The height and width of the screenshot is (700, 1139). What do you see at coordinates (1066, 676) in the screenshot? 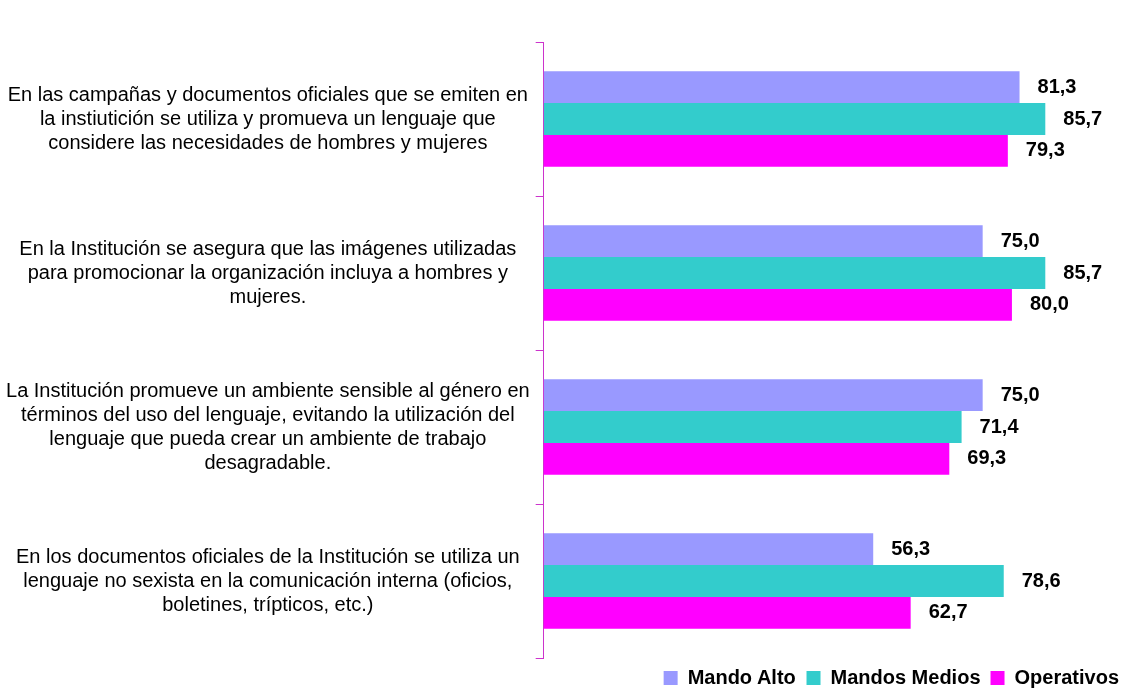
I see `legend-label: Operativos` at bounding box center [1066, 676].